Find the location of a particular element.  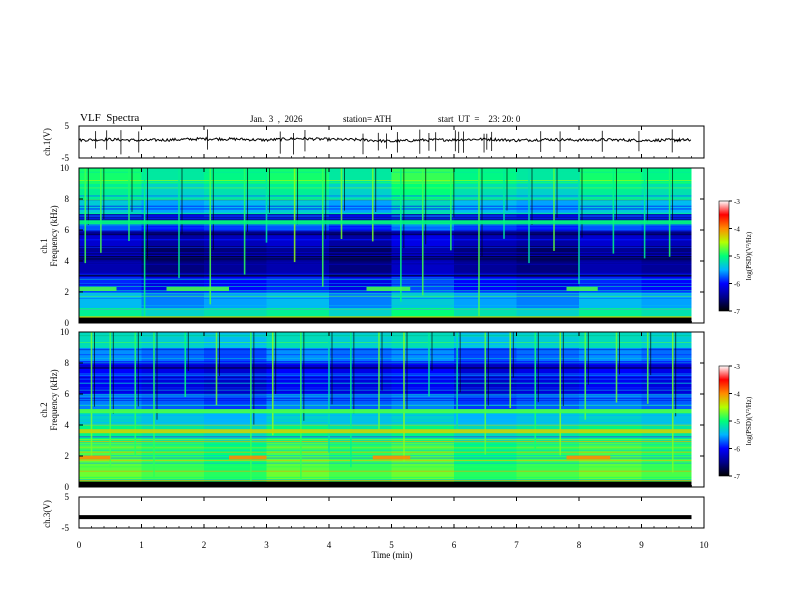

ch1-colorbar-scale is located at coordinates (724, 256).